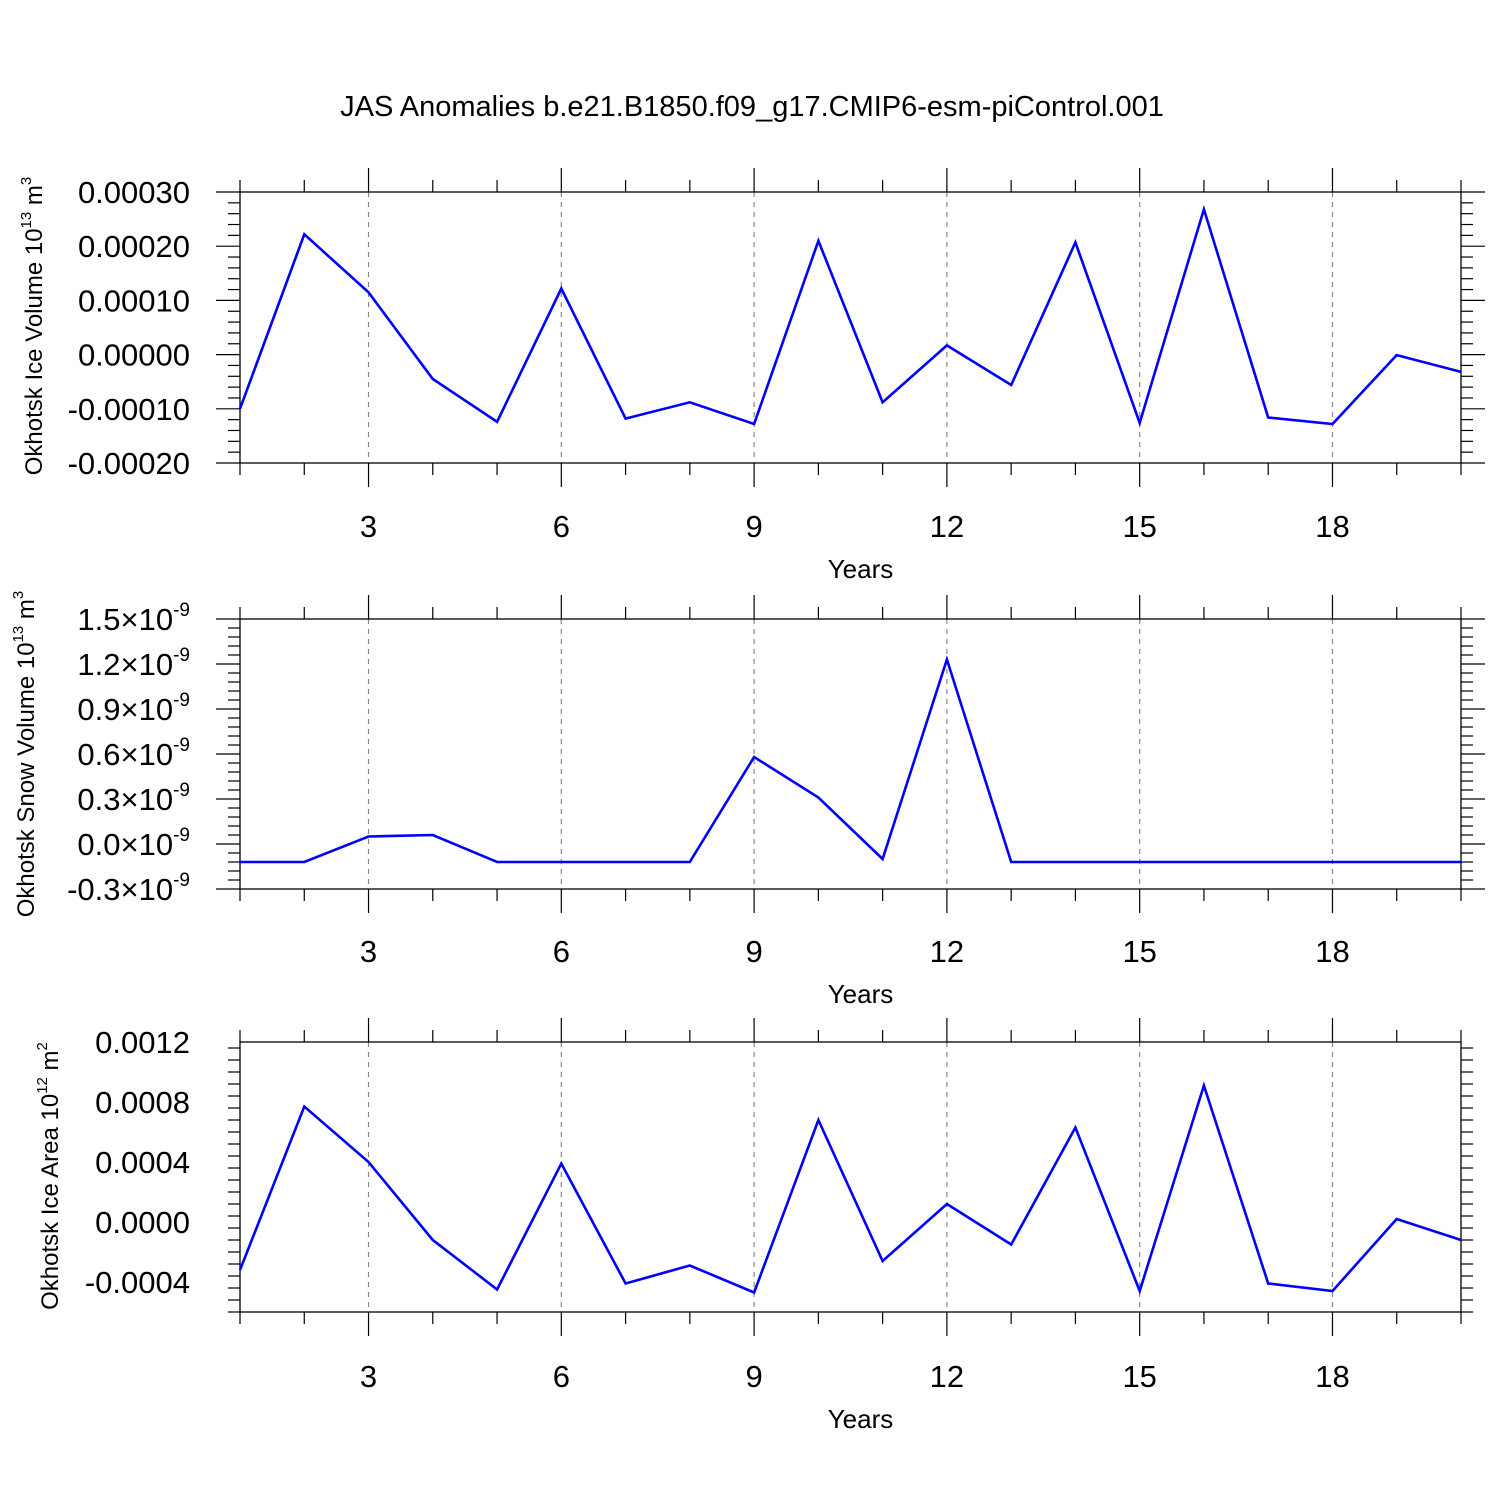  Describe the element at coordinates (142, 1102) in the screenshot. I see `y-tick-label: 0.0008` at that location.